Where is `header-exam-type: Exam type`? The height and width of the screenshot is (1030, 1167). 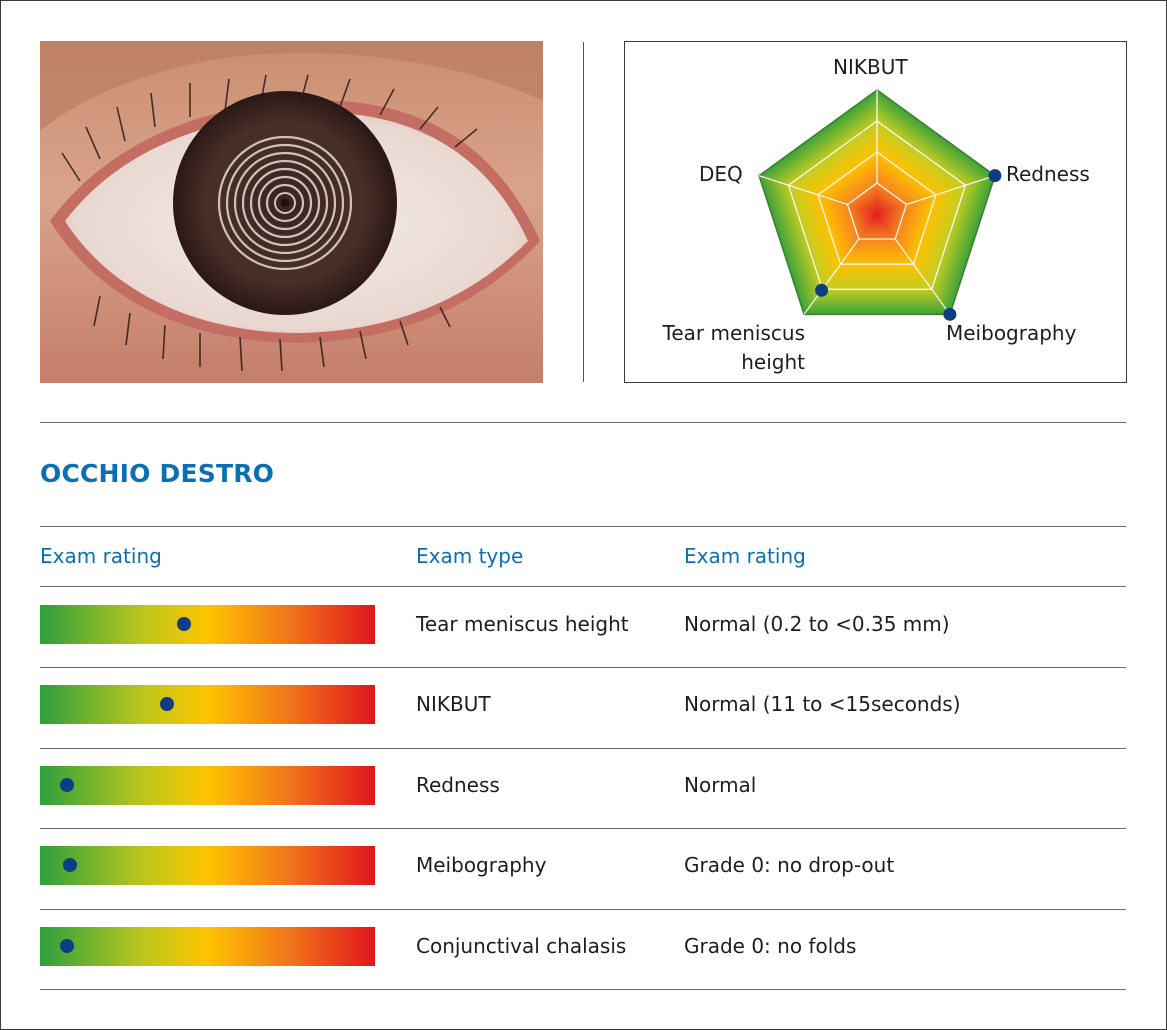
header-exam-type: Exam type is located at coordinates (470, 556).